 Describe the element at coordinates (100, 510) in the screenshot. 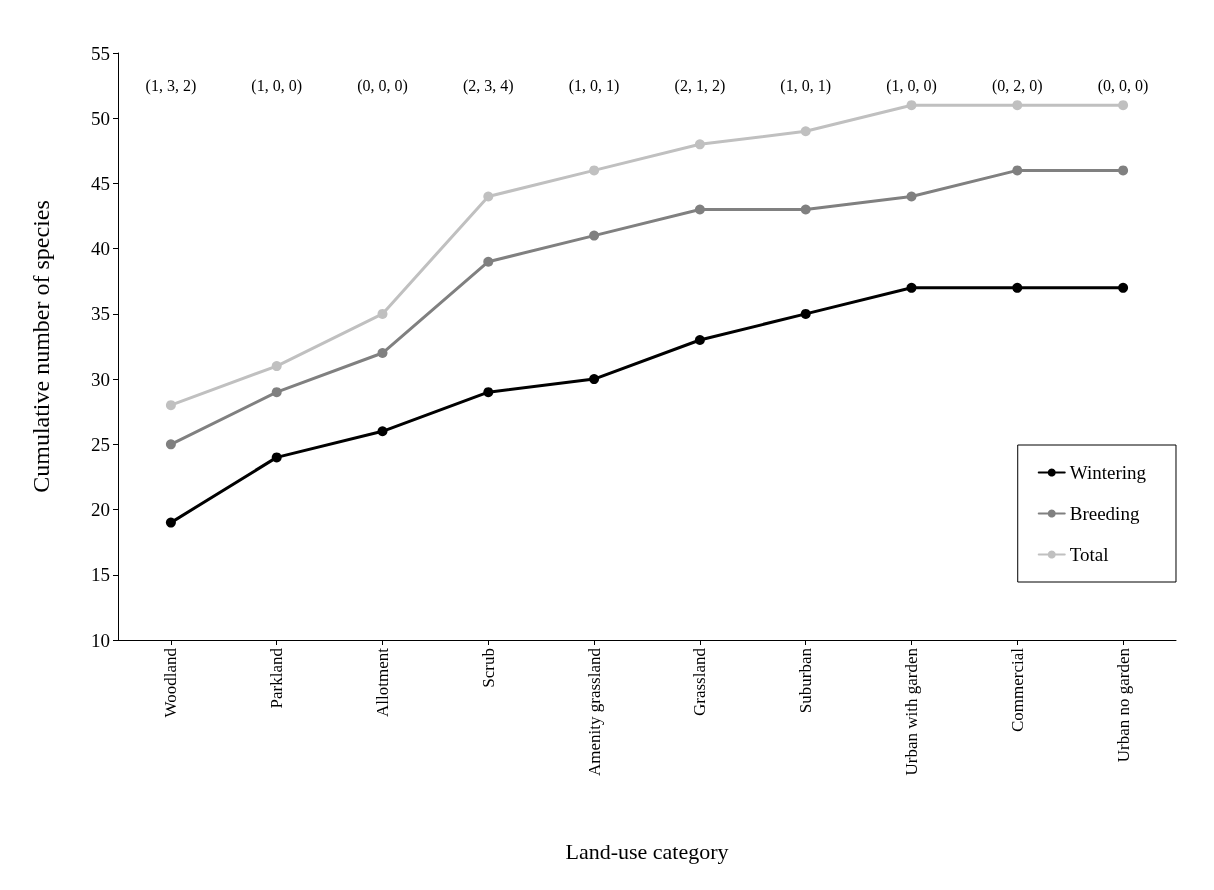

I see `y-tick-label: 20` at that location.